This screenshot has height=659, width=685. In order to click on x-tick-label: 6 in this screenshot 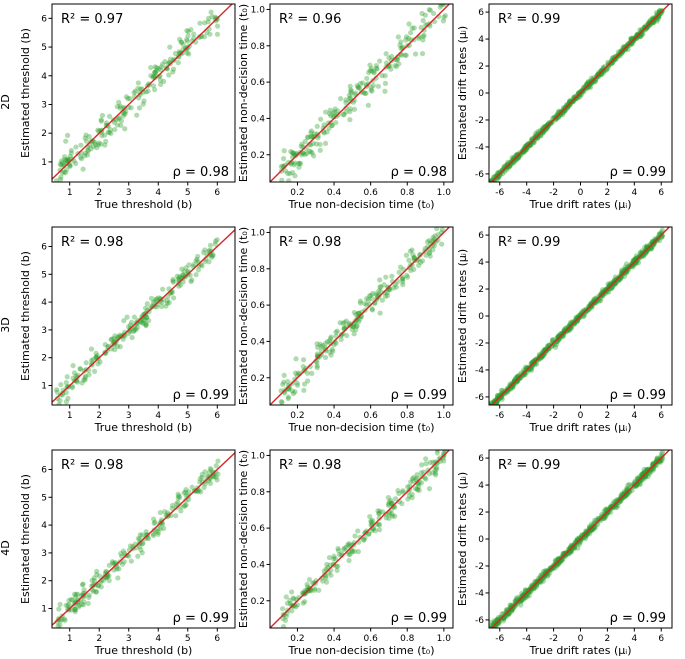, I will do `click(217, 639)`.